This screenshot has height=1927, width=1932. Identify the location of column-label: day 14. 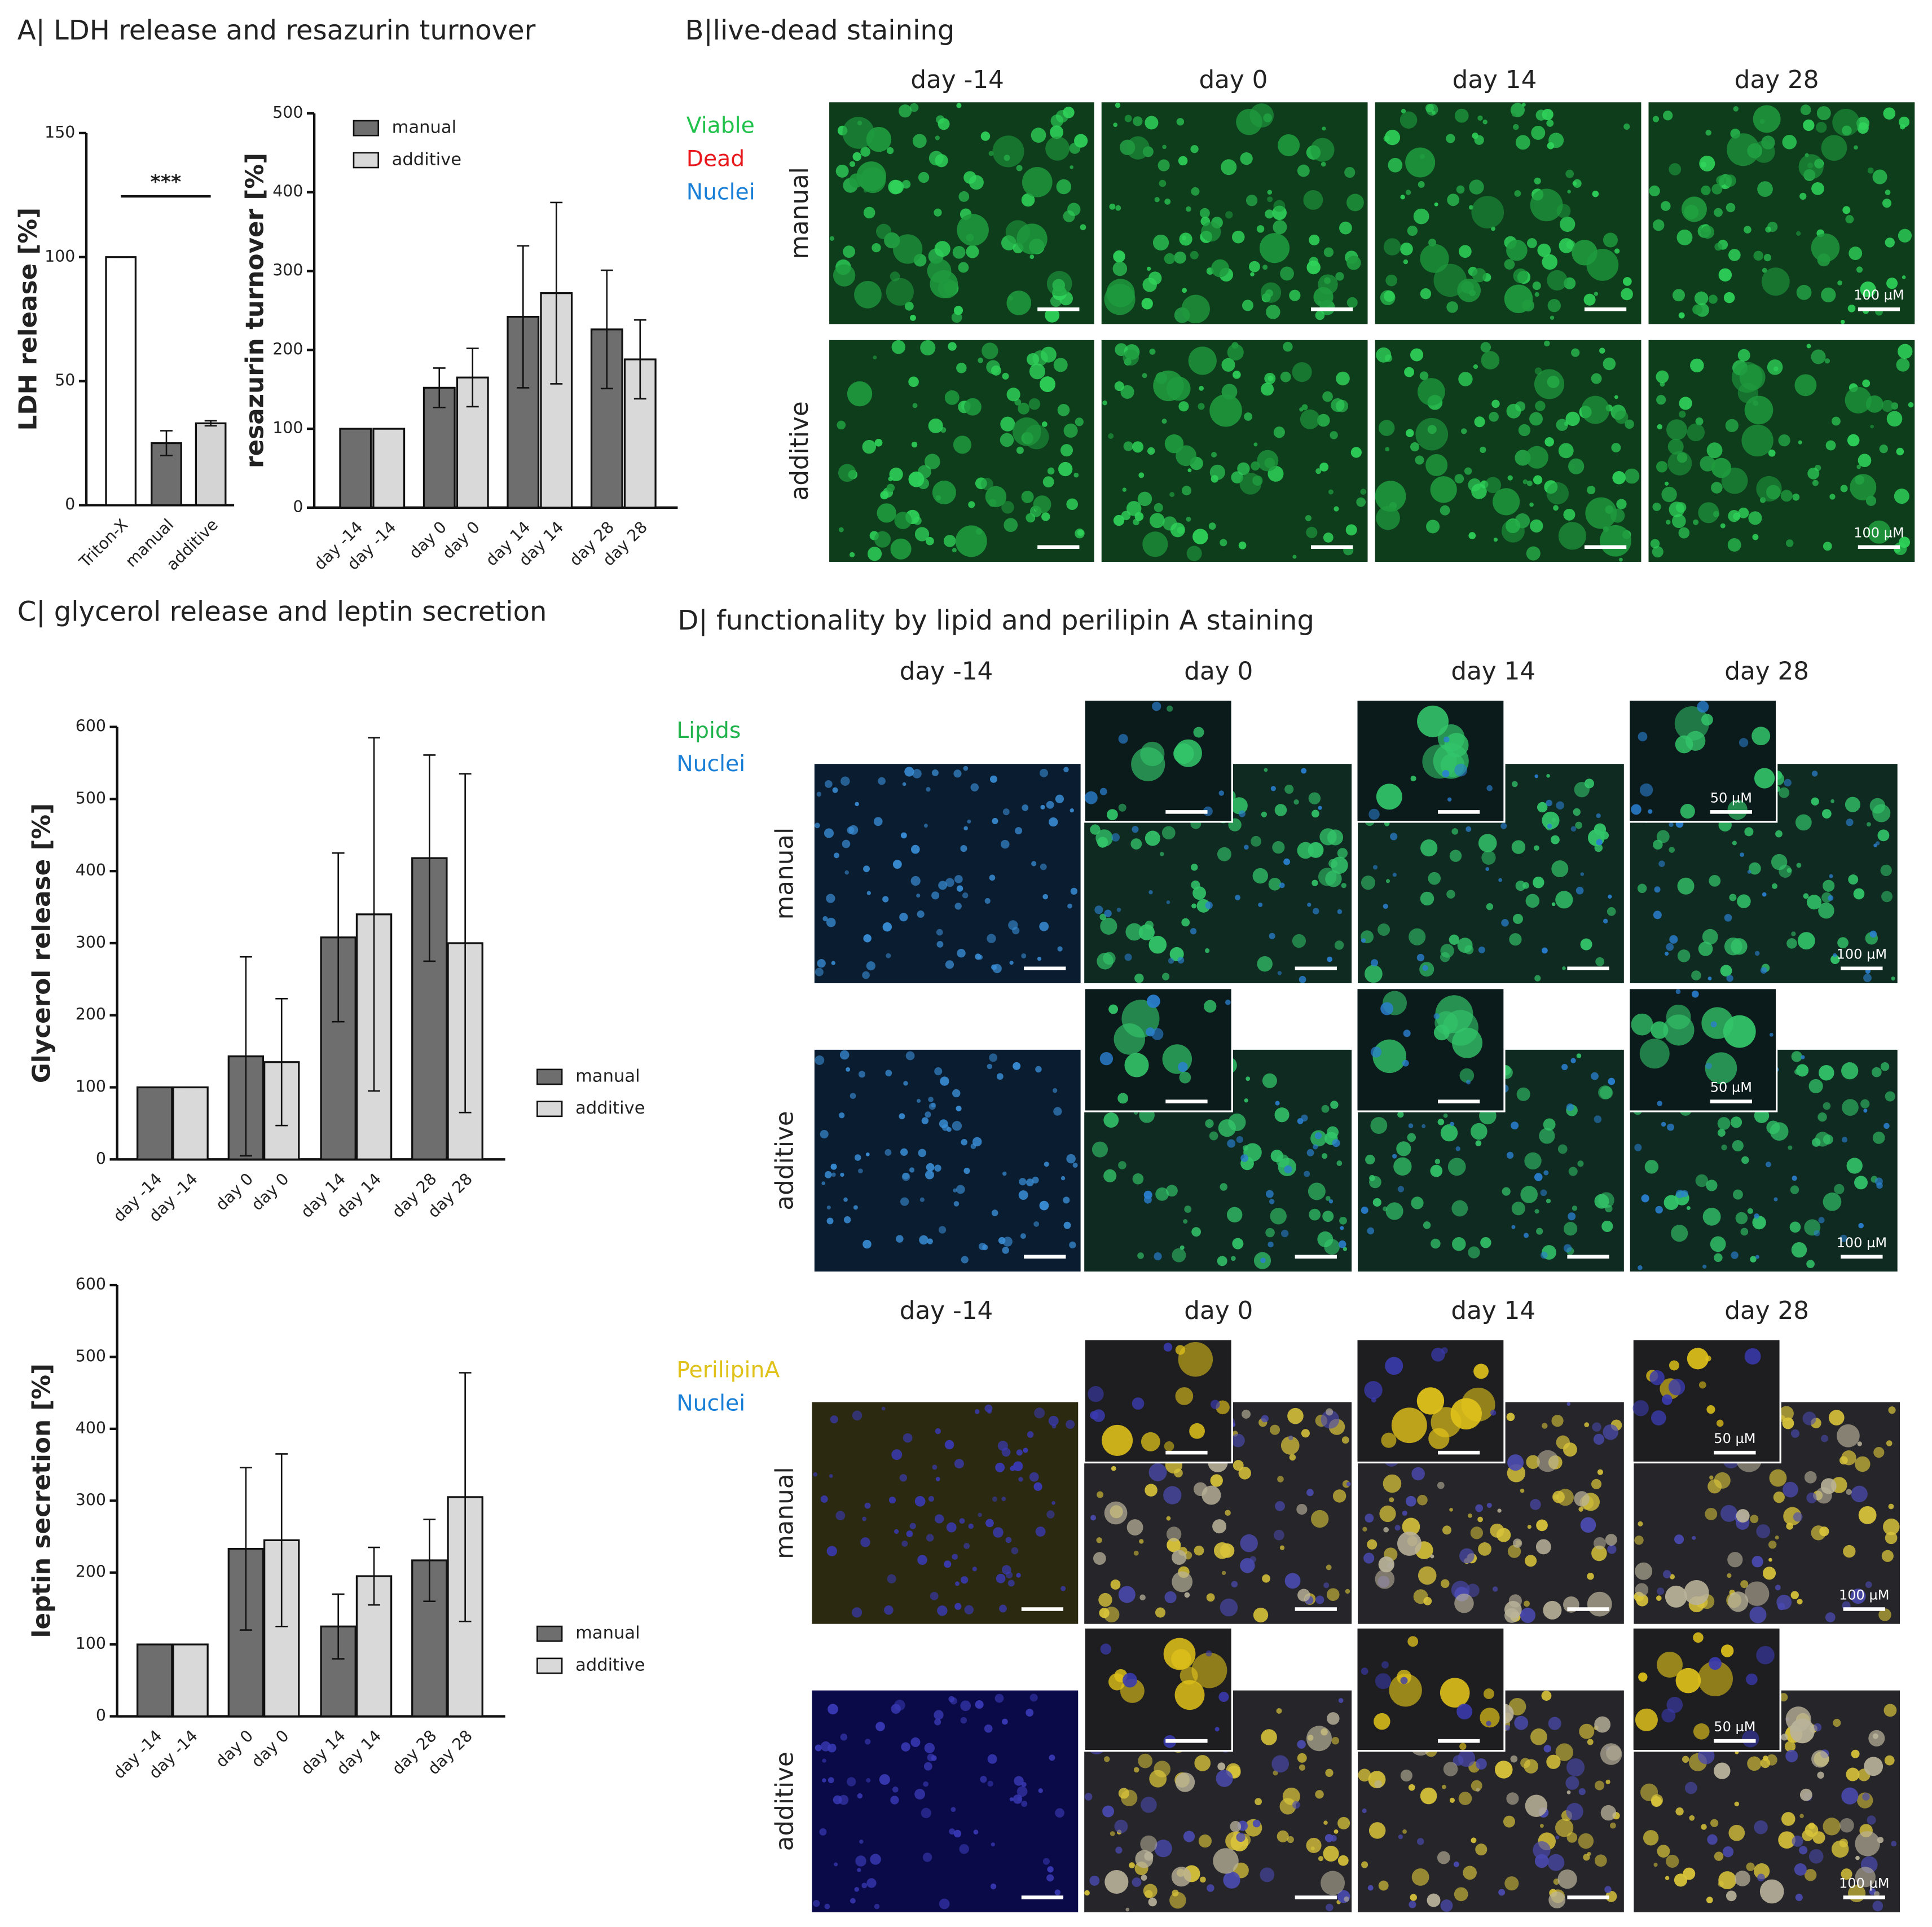
(1493, 1311).